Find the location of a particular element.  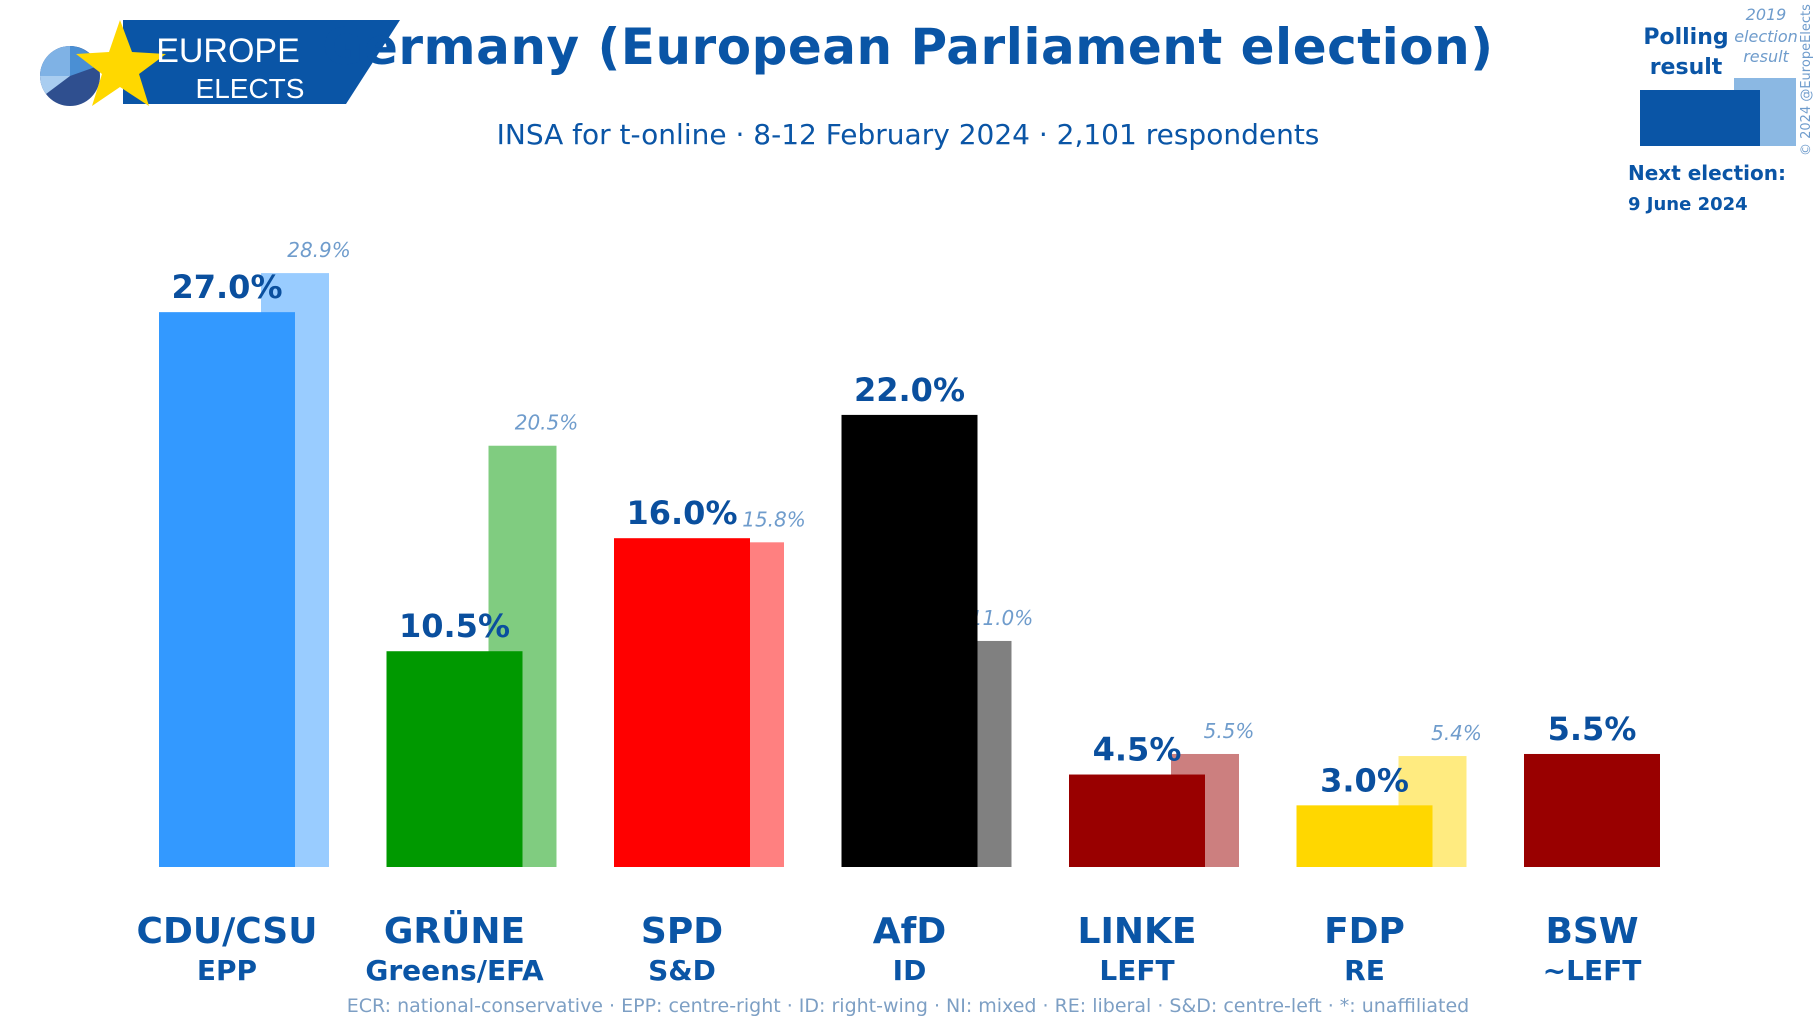

party-group-fdp: RE is located at coordinates (1364, 970).